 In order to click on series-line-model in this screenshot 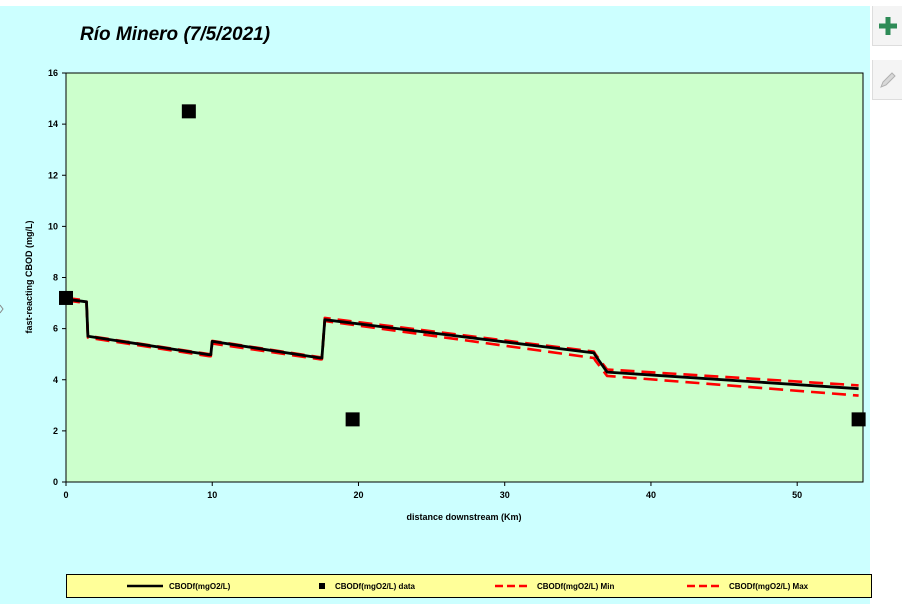, I will do `click(462, 344)`.